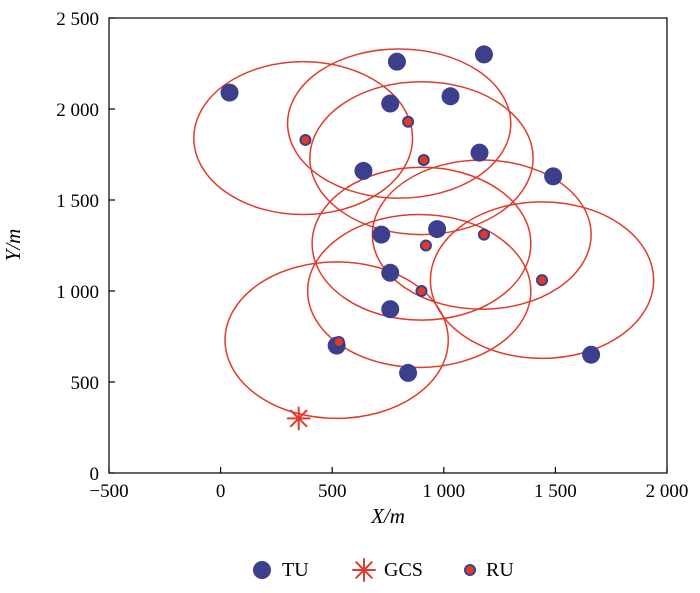 Image resolution: width=700 pixels, height=593 pixels. I want to click on legend-marker-tu, so click(262, 570).